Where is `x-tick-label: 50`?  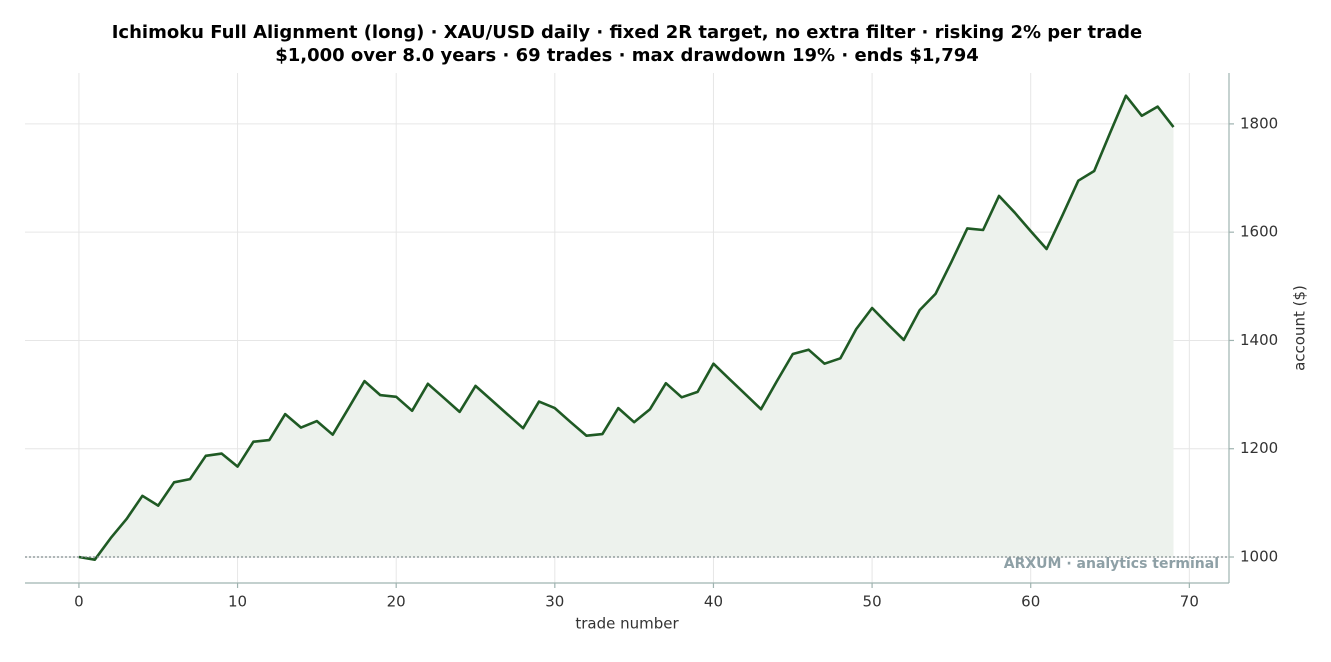
x-tick-label: 50 is located at coordinates (872, 602).